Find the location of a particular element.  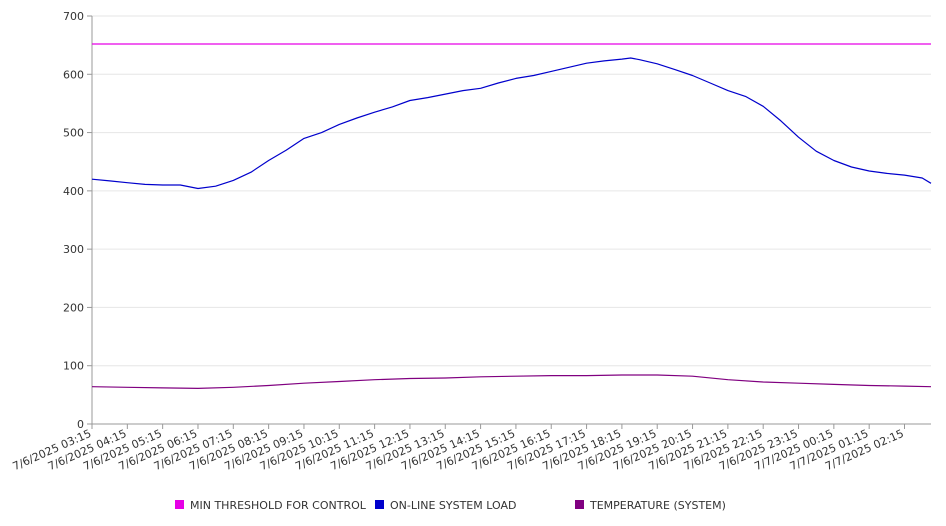

series-line-temperature-system is located at coordinates (511, 381).